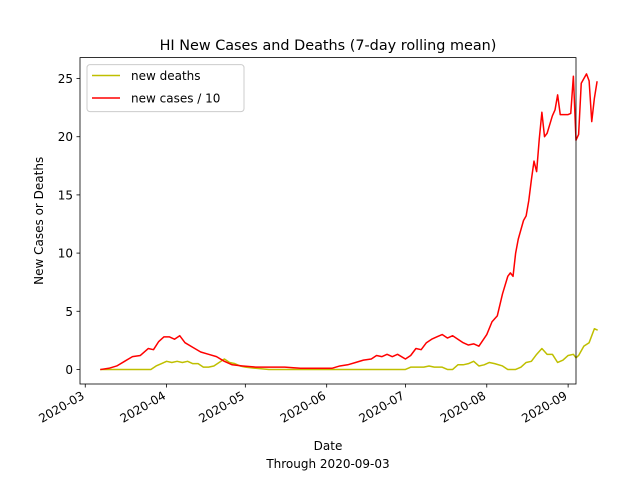  What do you see at coordinates (65, 254) in the screenshot?
I see `y-tick-label: 10` at bounding box center [65, 254].